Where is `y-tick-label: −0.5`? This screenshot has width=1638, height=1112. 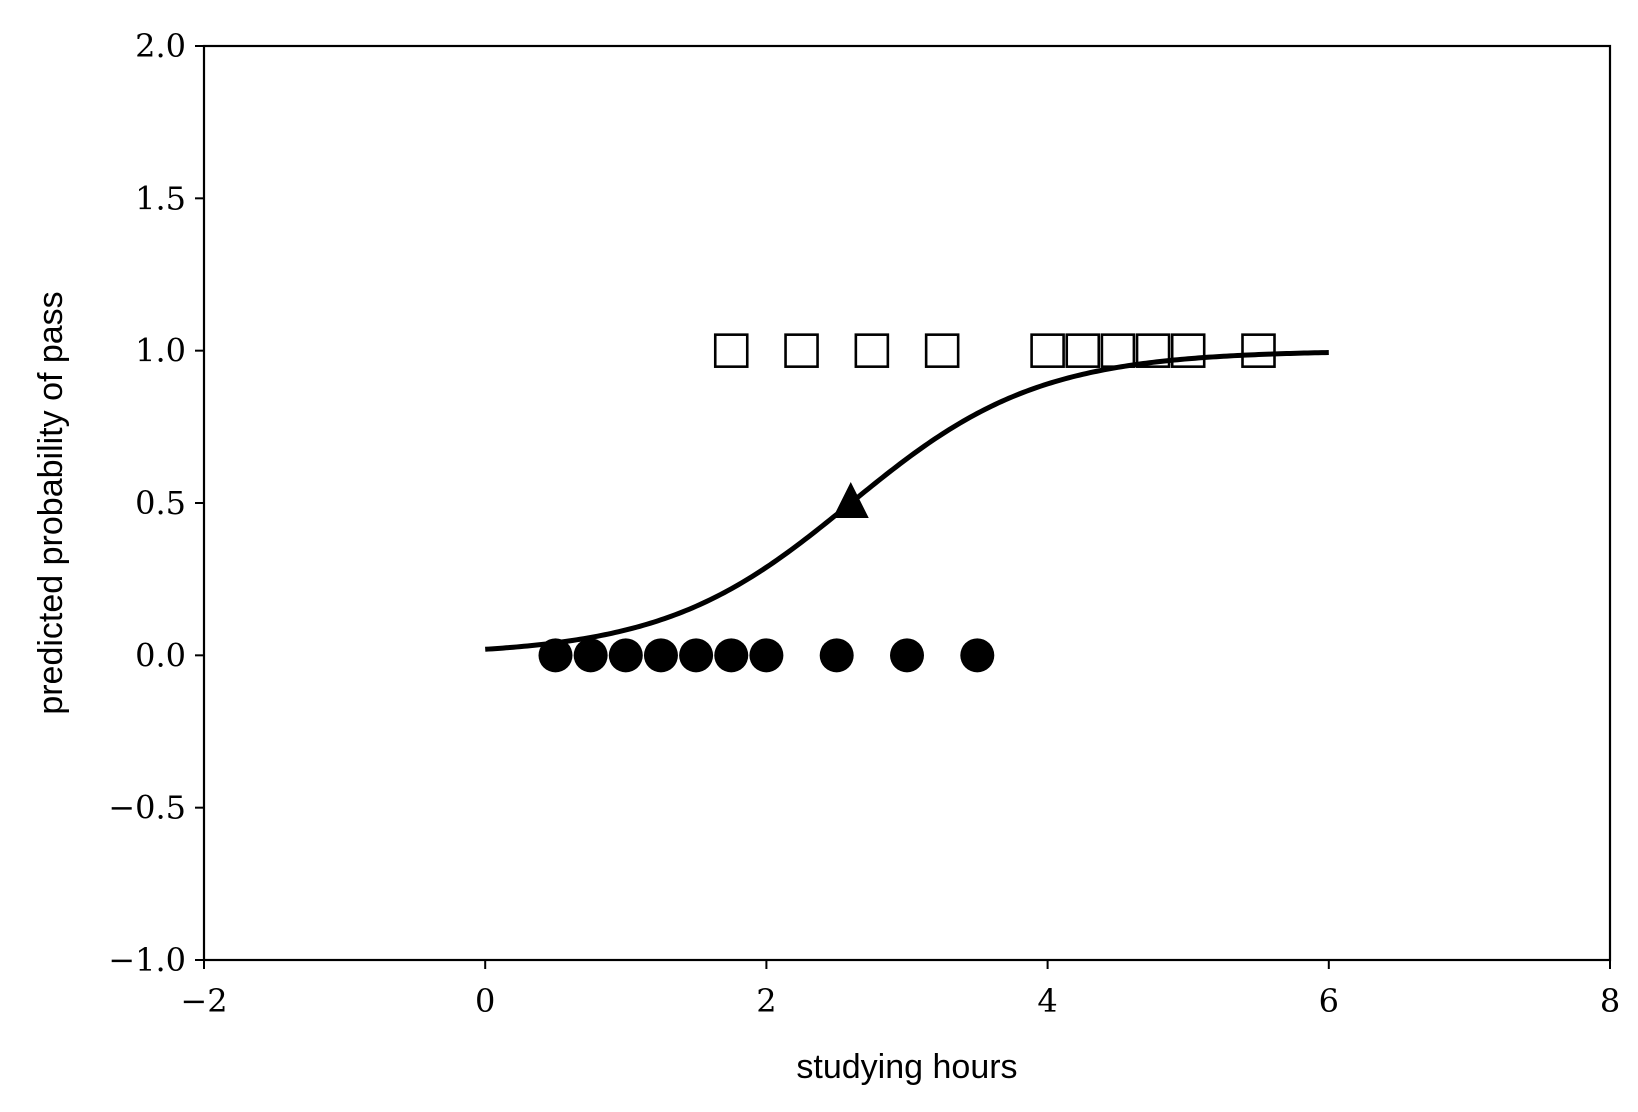
y-tick-label: −0.5 is located at coordinates (147, 808).